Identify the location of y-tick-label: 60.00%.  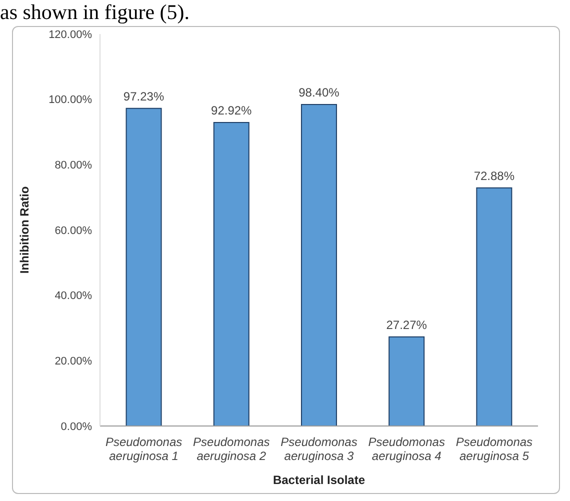
(73, 230).